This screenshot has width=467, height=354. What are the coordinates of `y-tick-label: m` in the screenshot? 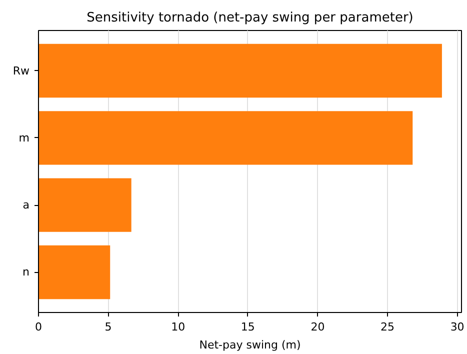 It's located at (24, 137).